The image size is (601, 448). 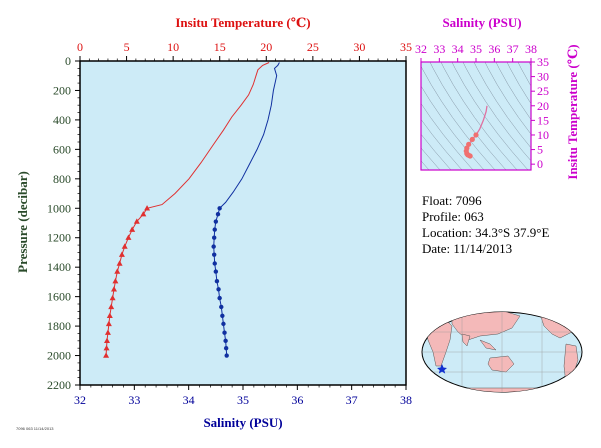 I want to click on salinity-axis: 32 33 34 35 36 37 38, so click(x=243, y=396).